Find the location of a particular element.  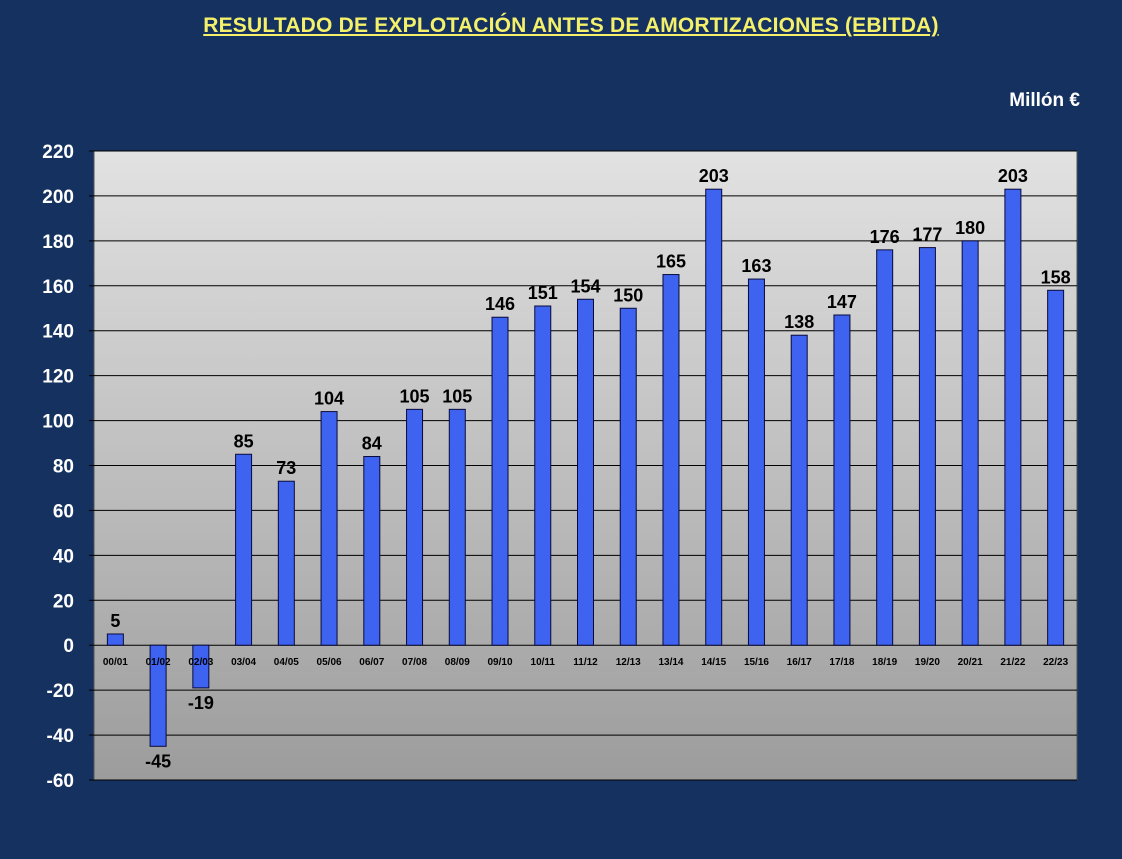

data-label: 104 is located at coordinates (329, 399).